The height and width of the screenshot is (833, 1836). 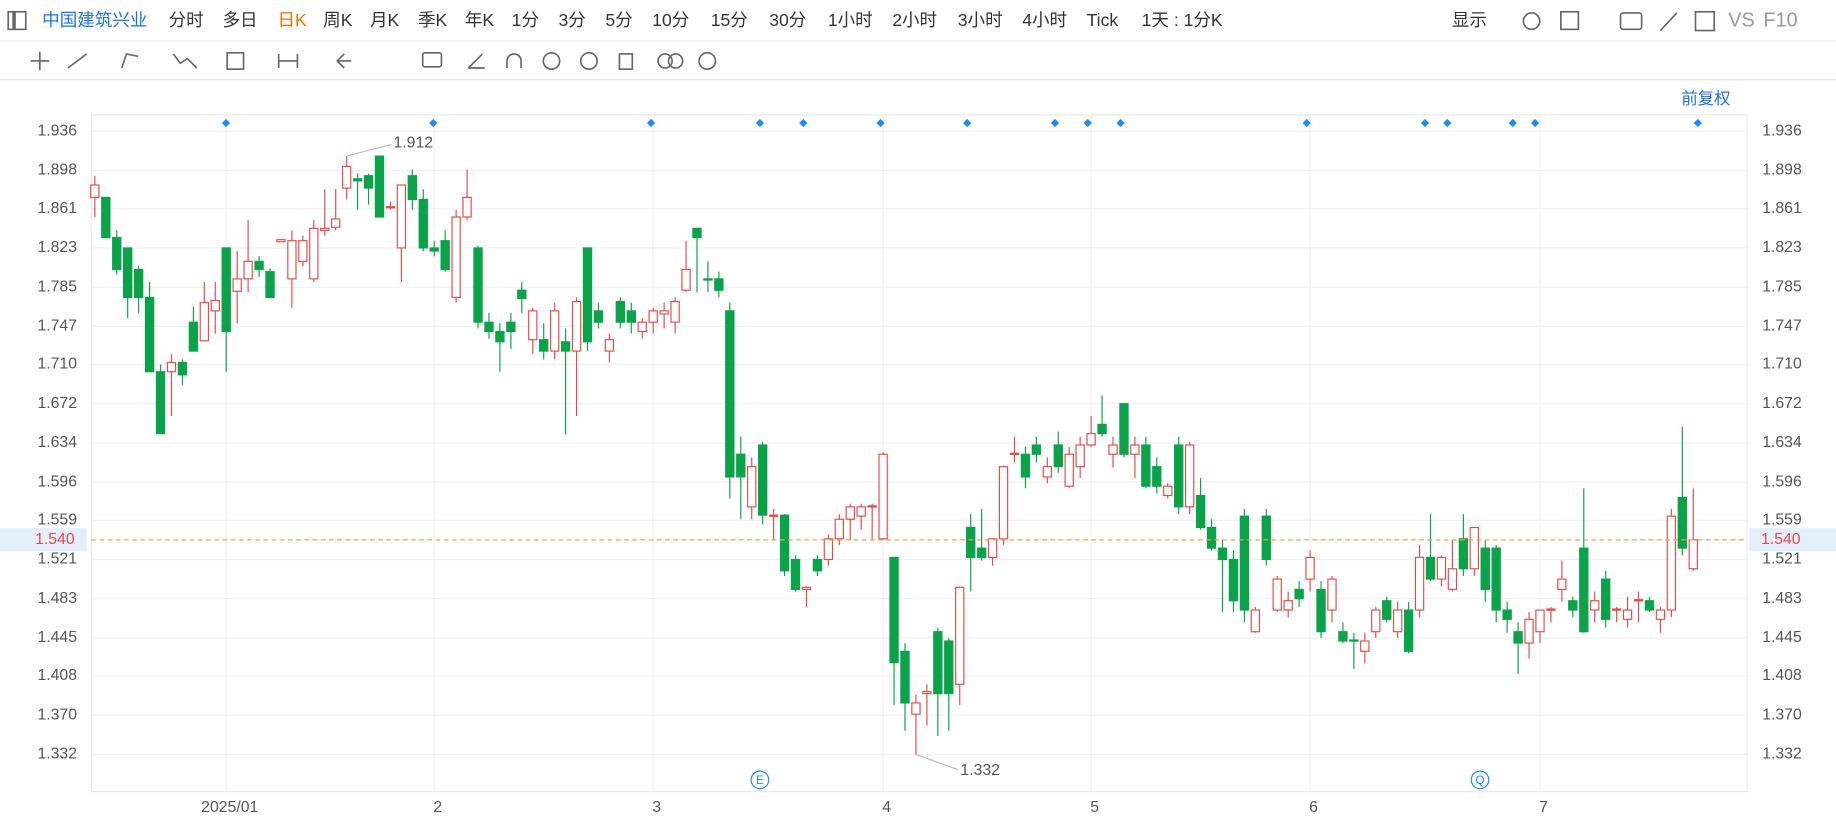 What do you see at coordinates (1782, 247) in the screenshot?
I see `y-tick-label: 1.823` at bounding box center [1782, 247].